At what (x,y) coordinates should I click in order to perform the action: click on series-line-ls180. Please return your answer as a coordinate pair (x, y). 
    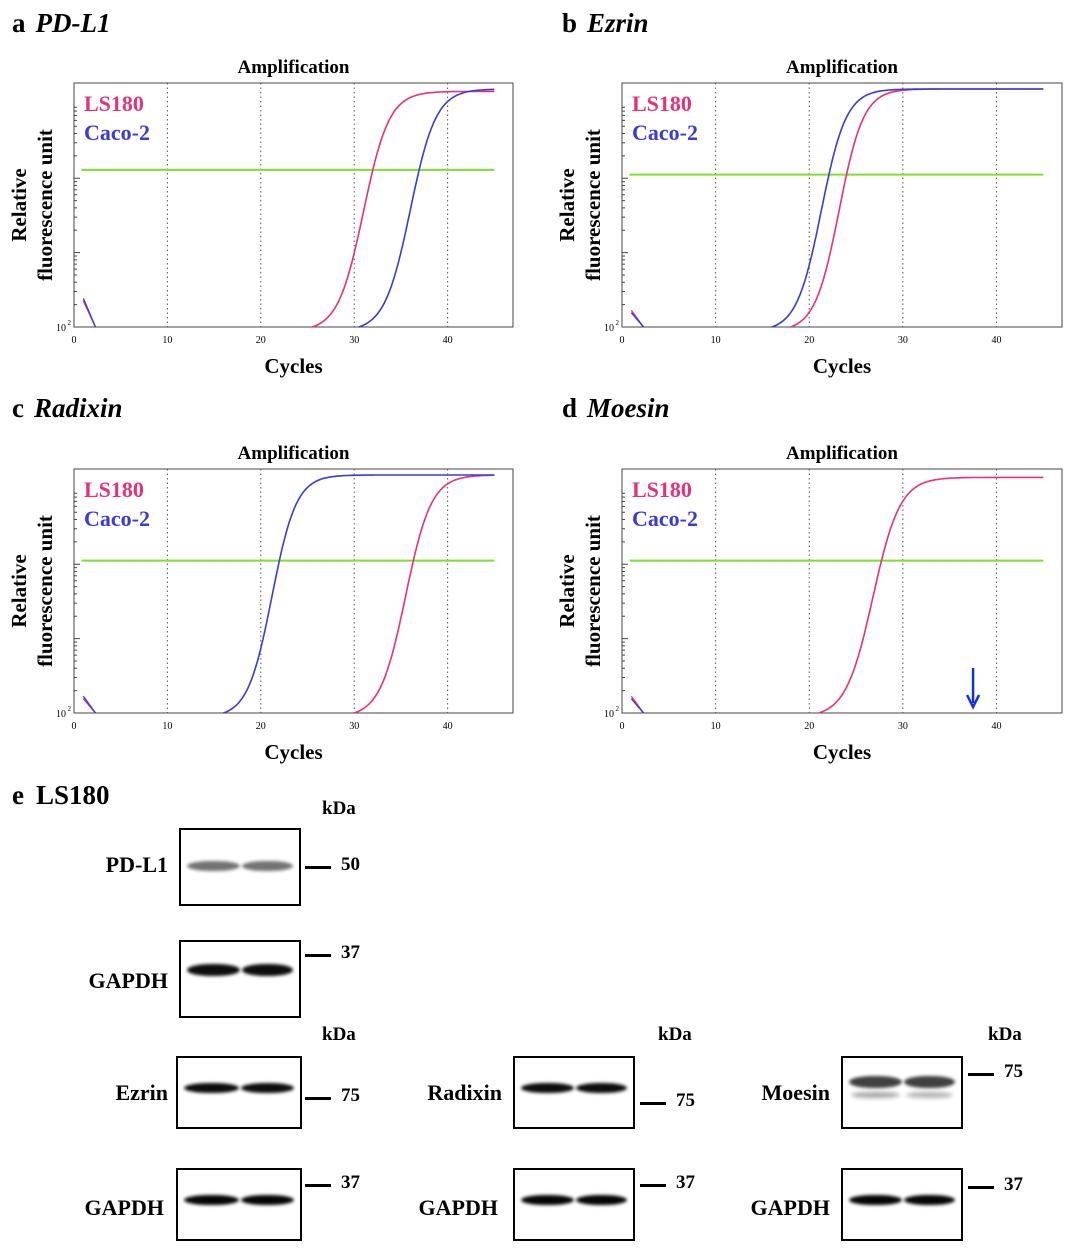
    Looking at the image, I should click on (931, 595).